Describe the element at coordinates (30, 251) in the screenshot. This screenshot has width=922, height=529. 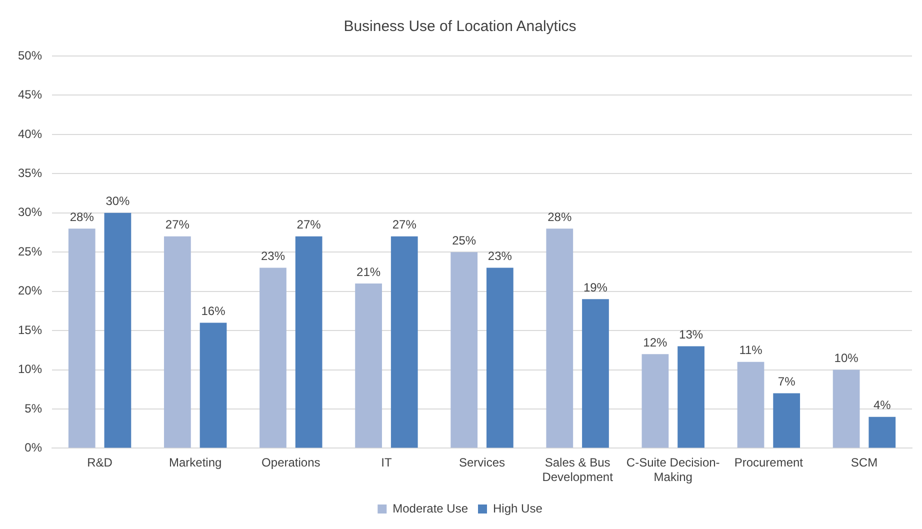
I see `y-tick-label: 25%` at that location.